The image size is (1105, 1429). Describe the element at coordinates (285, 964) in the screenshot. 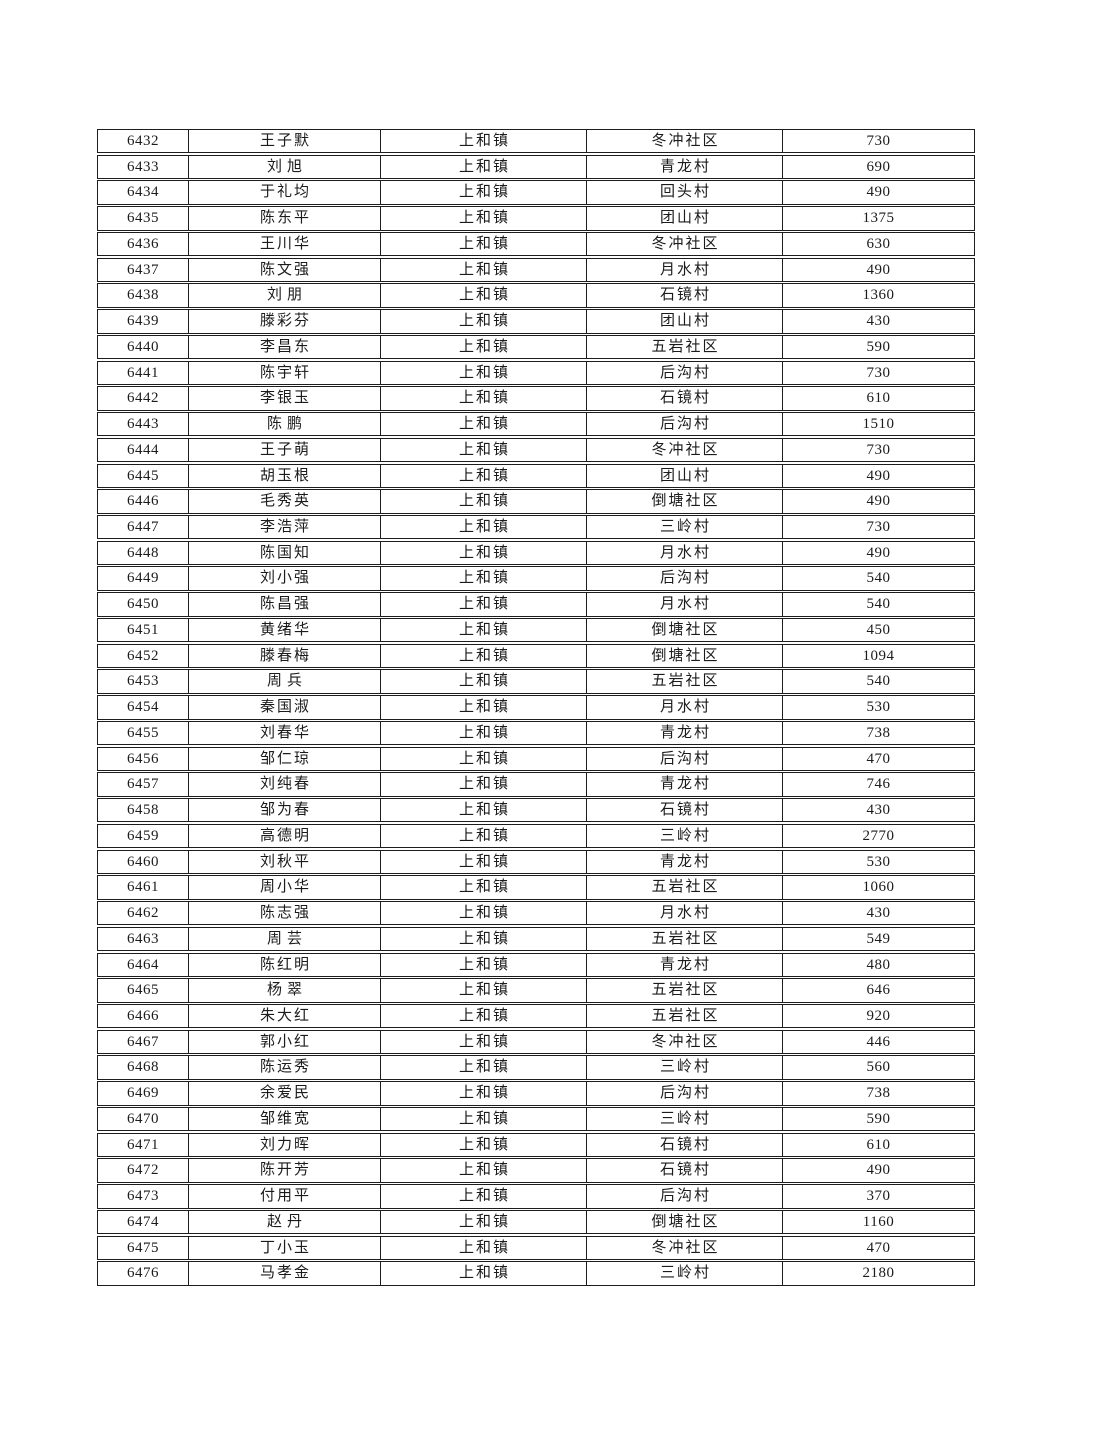

I see `cell-name: 陈红明` at that location.